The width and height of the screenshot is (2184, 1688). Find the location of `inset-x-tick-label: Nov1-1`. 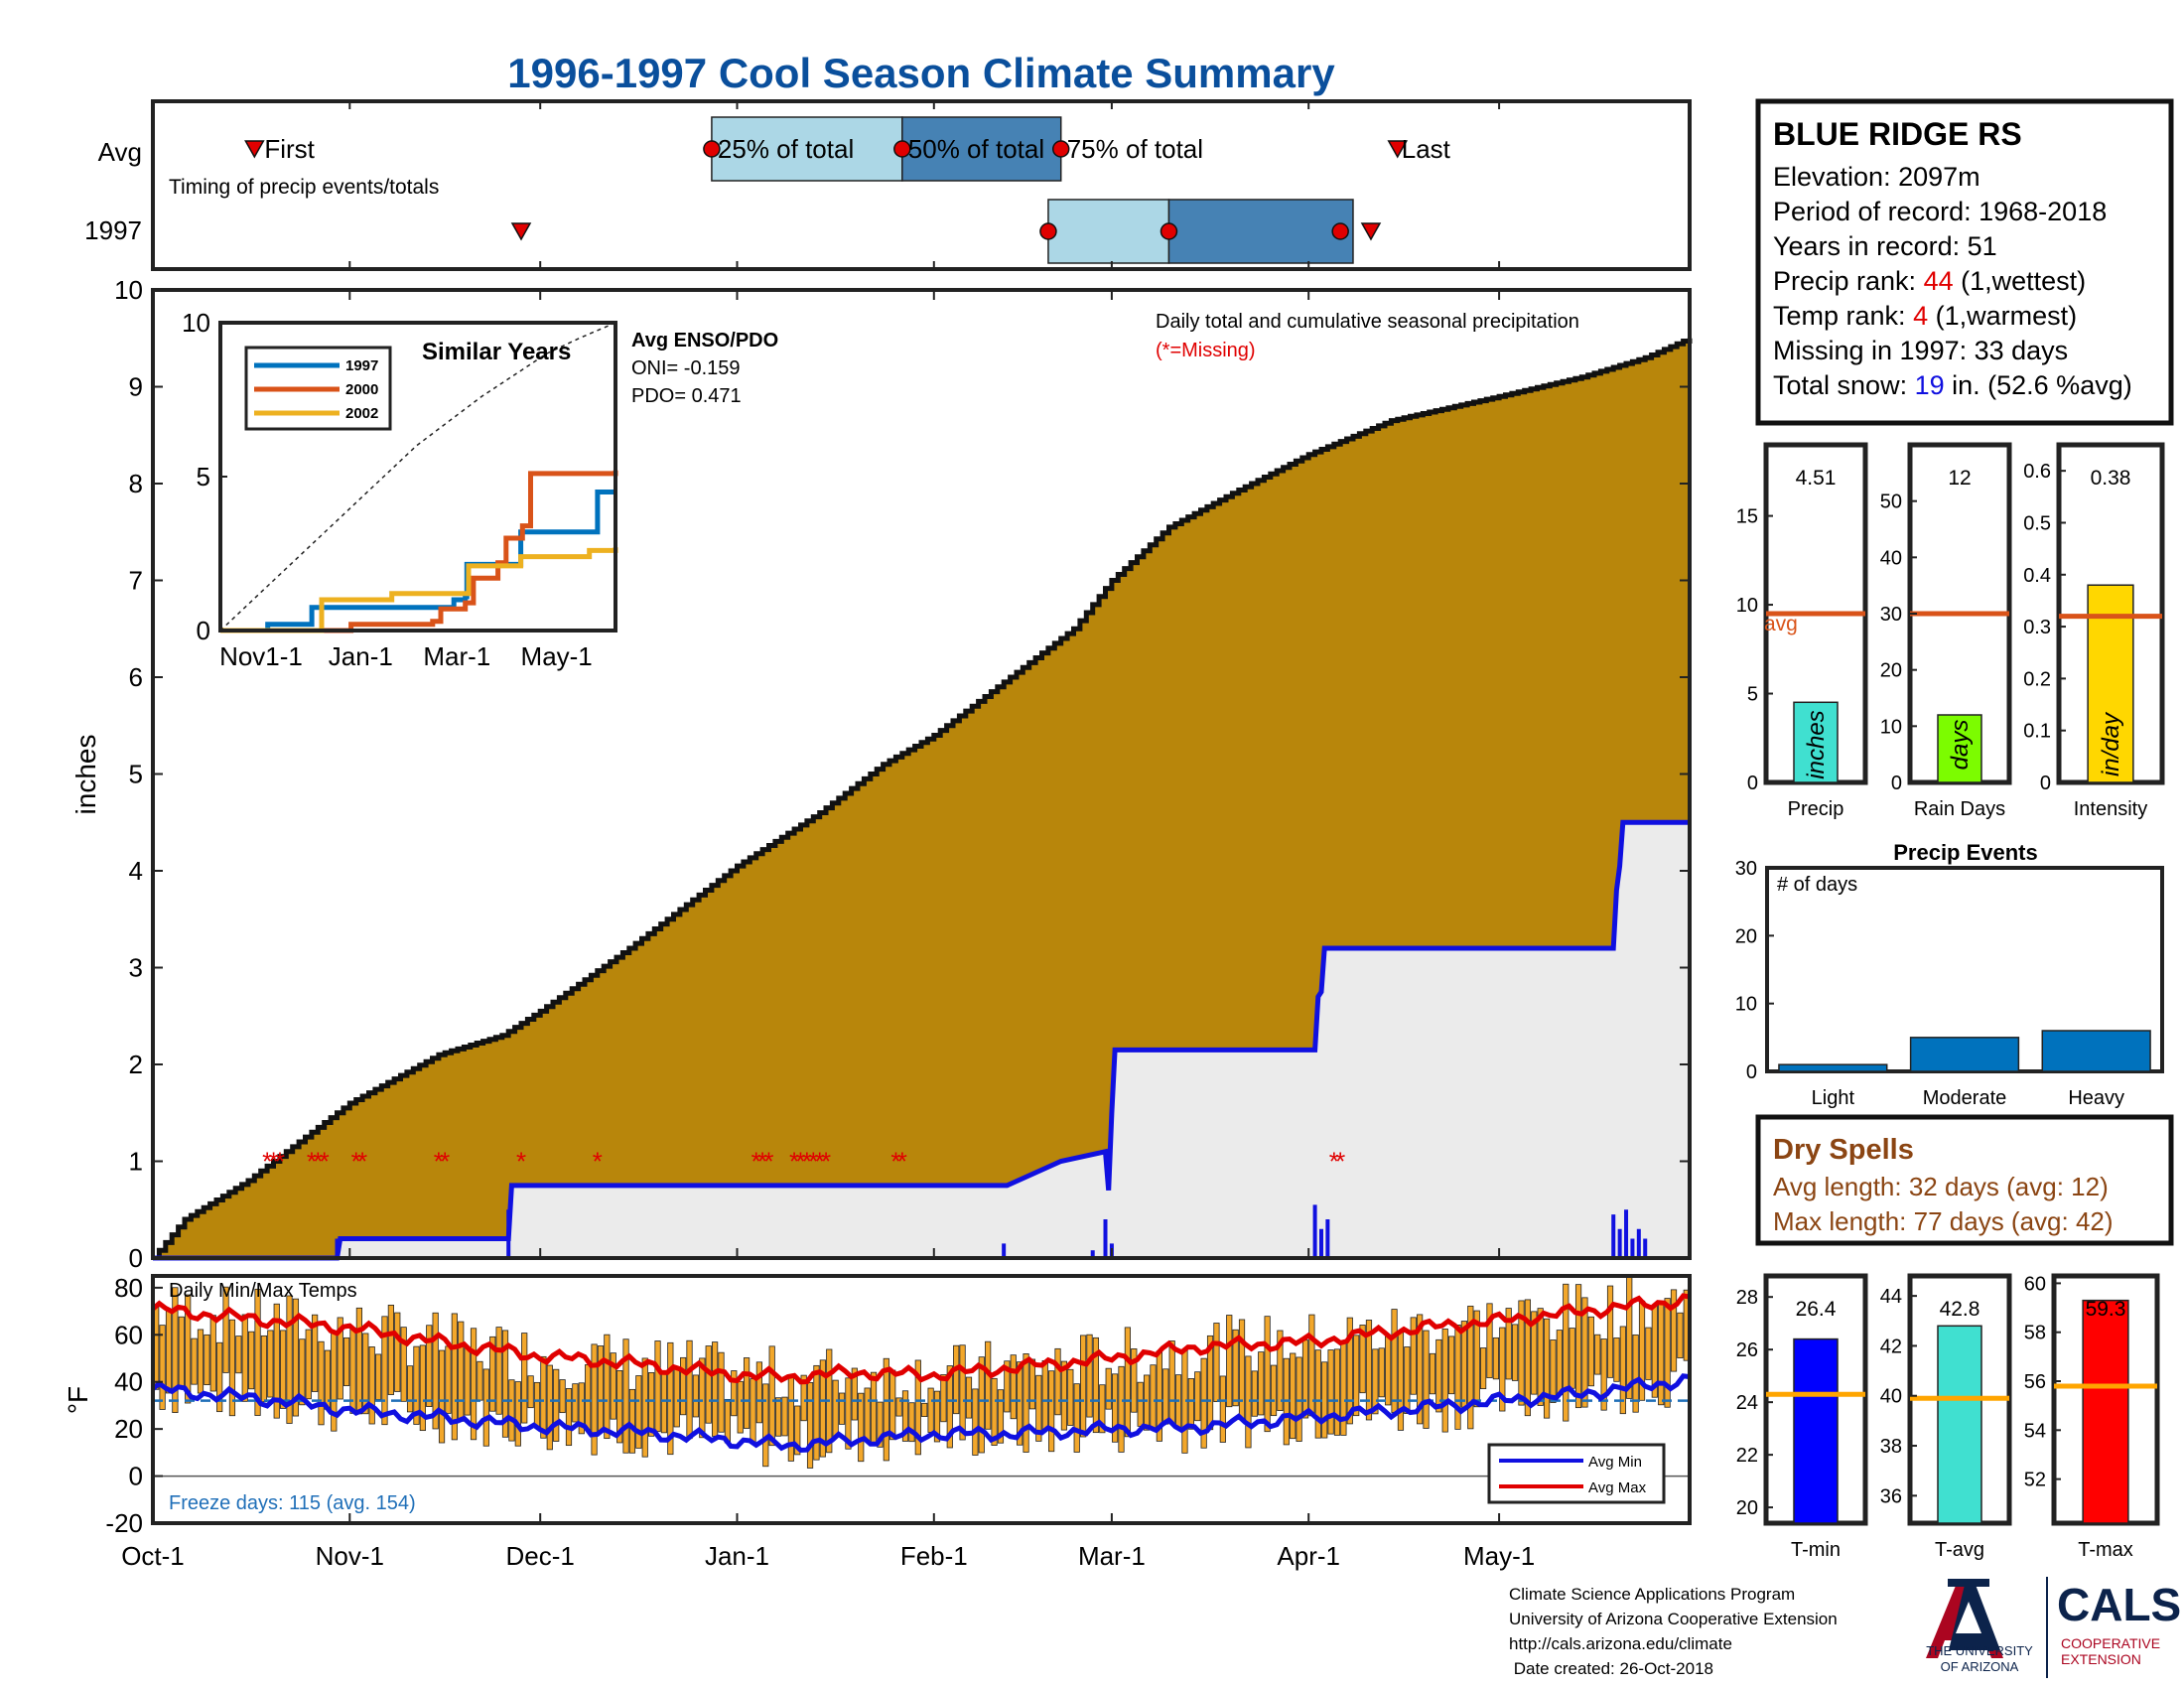

inset-x-tick-label: Nov1-1 is located at coordinates (261, 656).